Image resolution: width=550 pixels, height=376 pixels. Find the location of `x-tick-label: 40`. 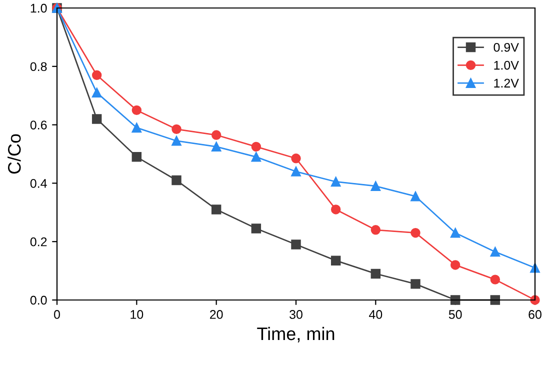

x-tick-label: 40 is located at coordinates (375, 314).